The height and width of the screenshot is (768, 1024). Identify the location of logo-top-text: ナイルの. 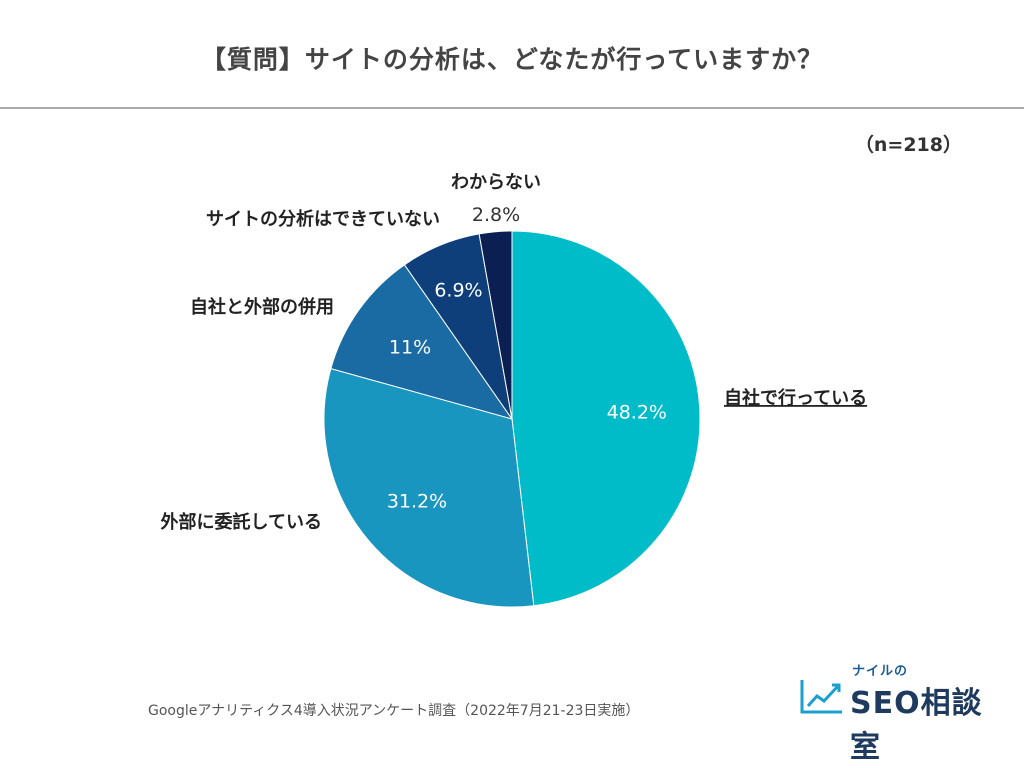
(880, 671).